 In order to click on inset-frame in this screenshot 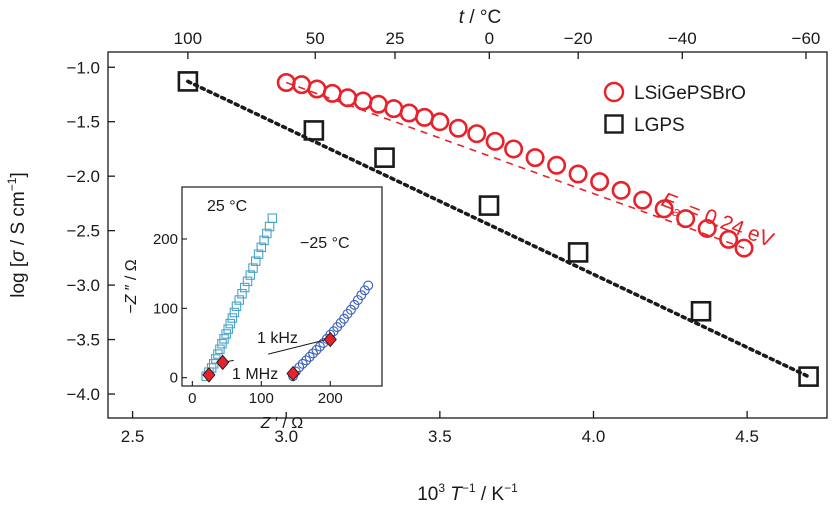, I will do `click(282, 286)`.